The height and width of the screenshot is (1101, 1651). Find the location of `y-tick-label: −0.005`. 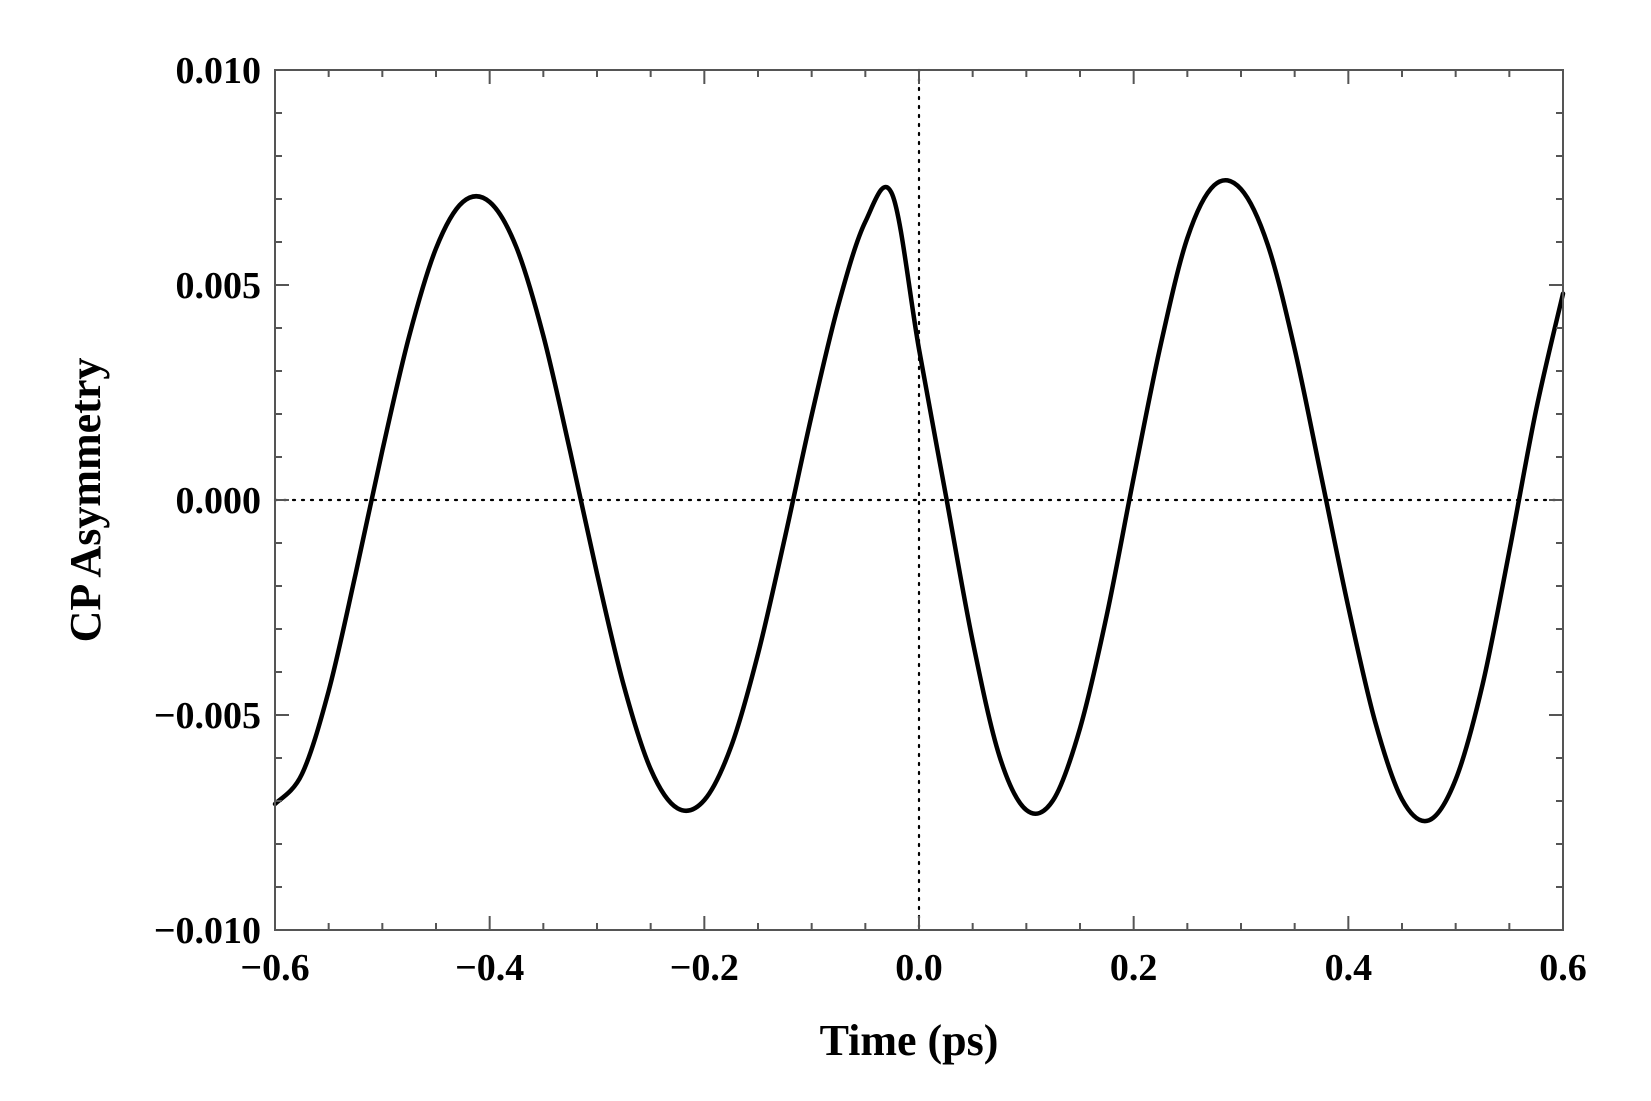

y-tick-label: −0.005 is located at coordinates (207, 716).